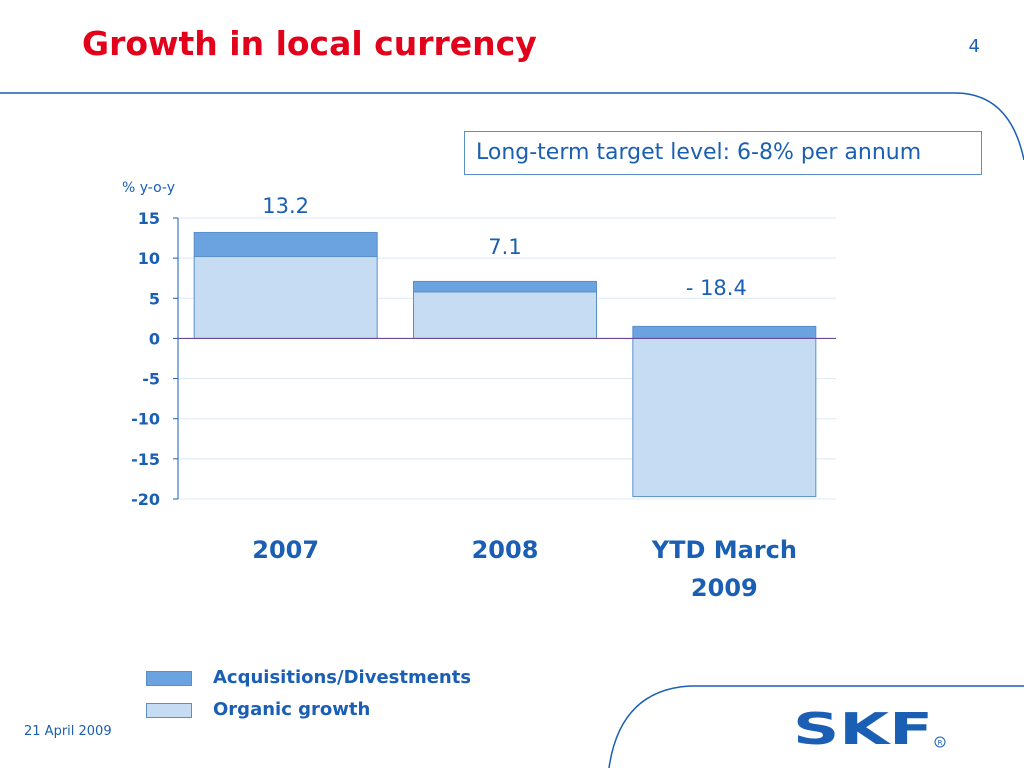 The height and width of the screenshot is (768, 1024). Describe the element at coordinates (512, 126) in the screenshot. I see `header-curve-line` at that location.